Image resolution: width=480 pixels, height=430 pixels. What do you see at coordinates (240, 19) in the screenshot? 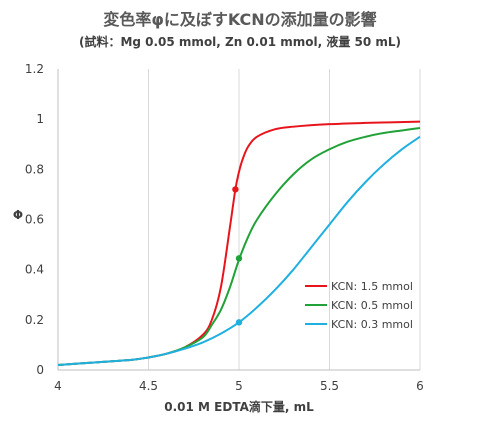
I see `chart-title: 変色率φに及ぼすKCNの添加量の影響` at bounding box center [240, 19].